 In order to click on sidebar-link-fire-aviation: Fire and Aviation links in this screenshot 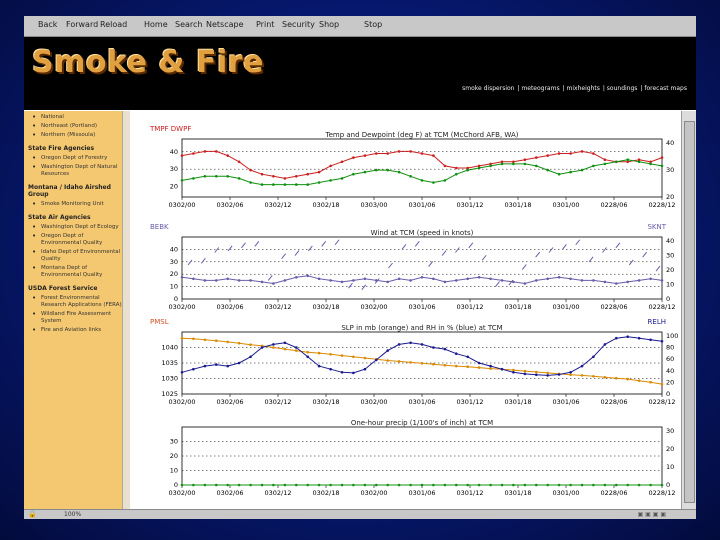, I will do `click(77, 330)`.